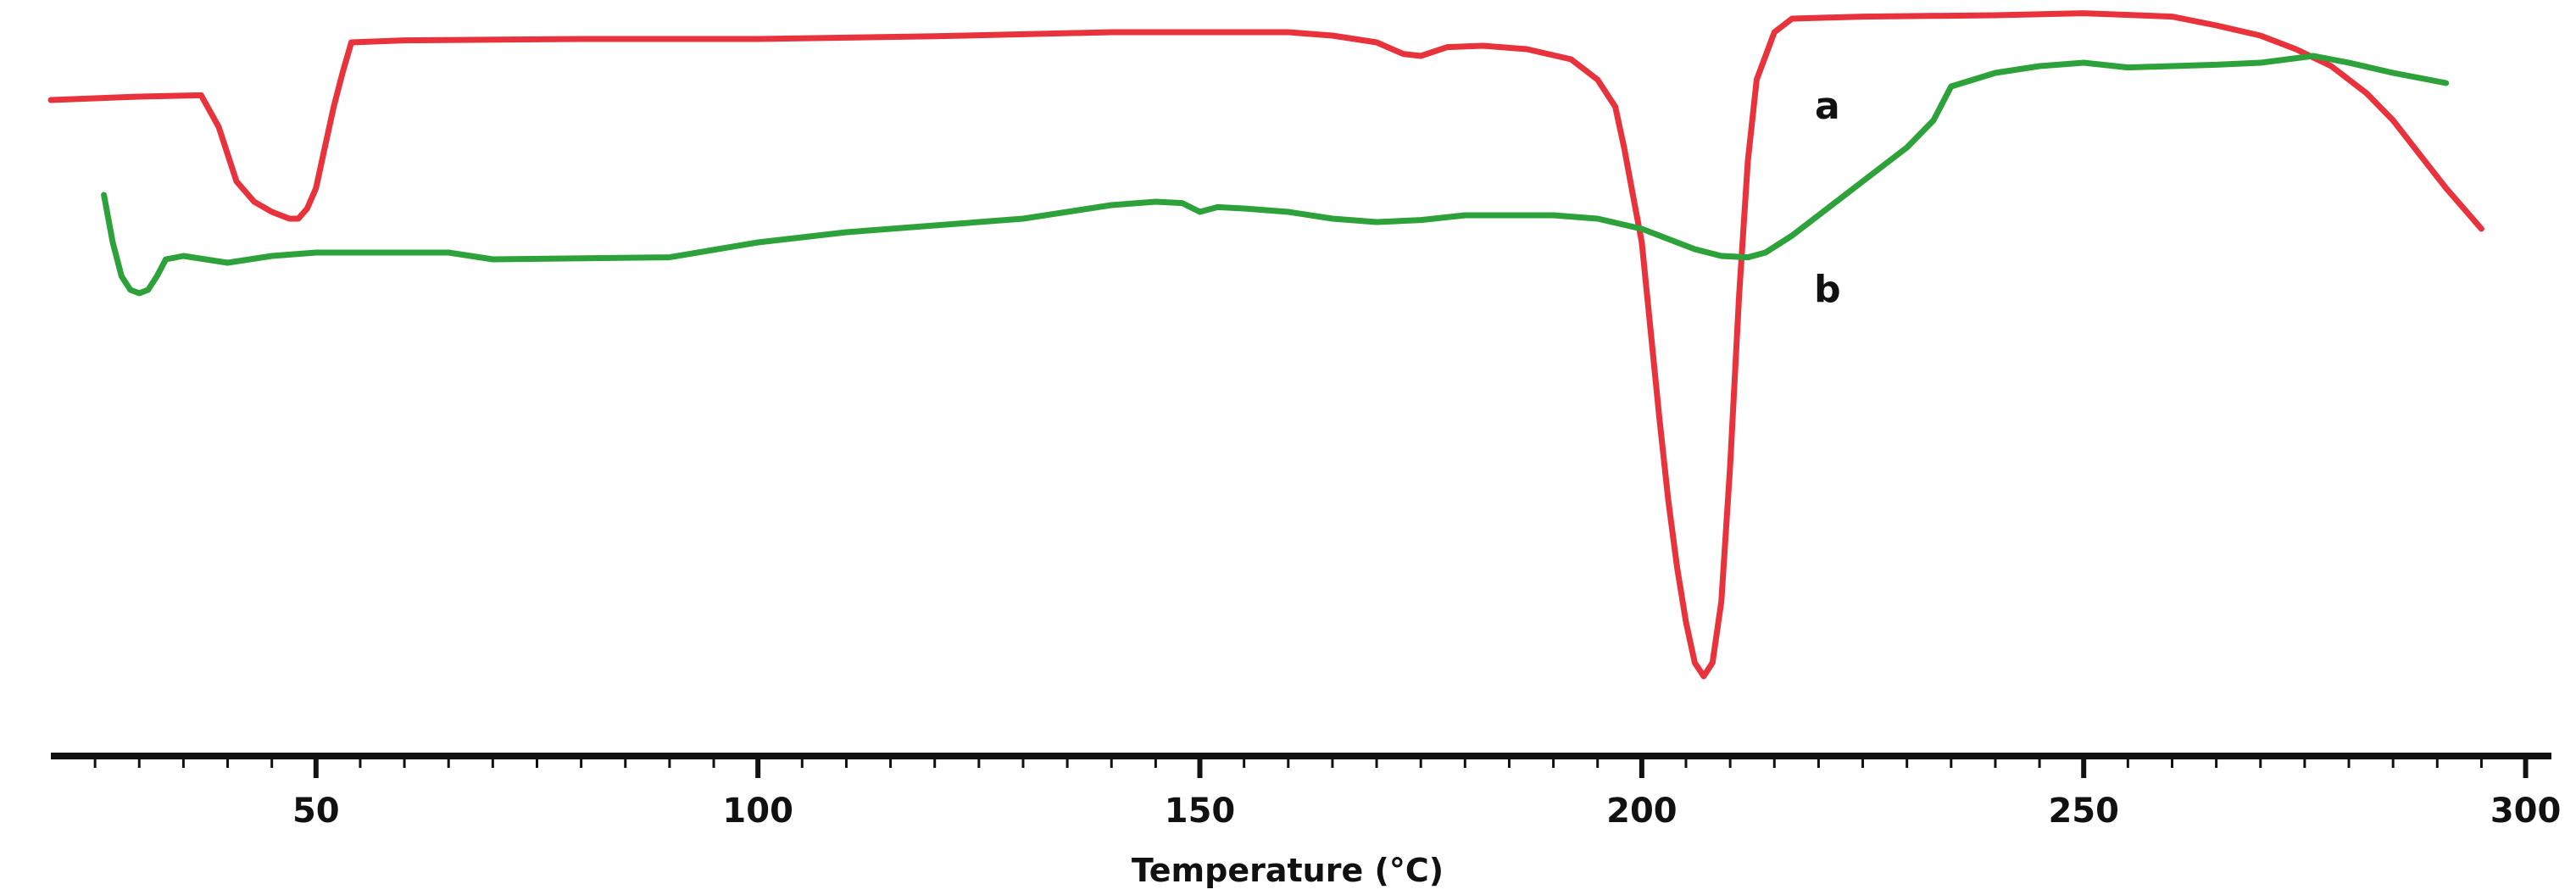  Describe the element at coordinates (1200, 812) in the screenshot. I see `x-tick-label: 150` at that location.